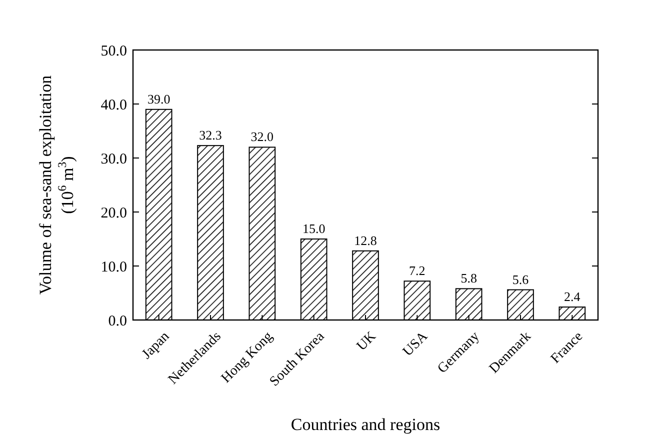 This screenshot has height=442, width=648. Describe the element at coordinates (468, 278) in the screenshot. I see `data-label: 5.8` at that location.